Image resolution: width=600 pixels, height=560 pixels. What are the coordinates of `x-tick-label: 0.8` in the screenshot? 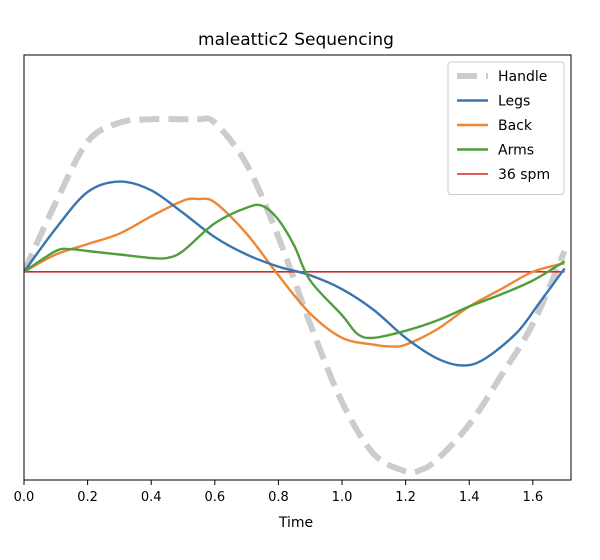 It's located at (278, 497).